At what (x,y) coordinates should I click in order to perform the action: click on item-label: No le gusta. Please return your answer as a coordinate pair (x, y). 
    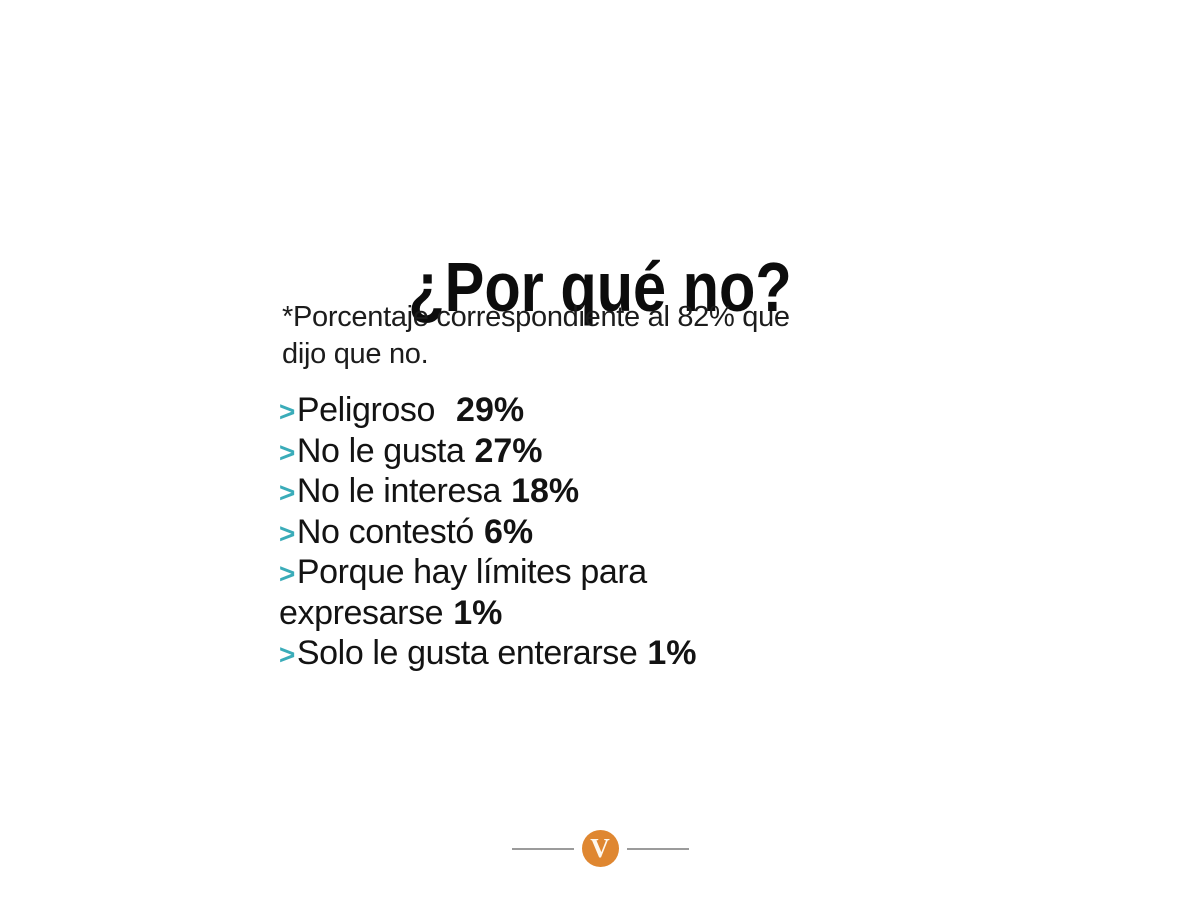
    Looking at the image, I should click on (380, 450).